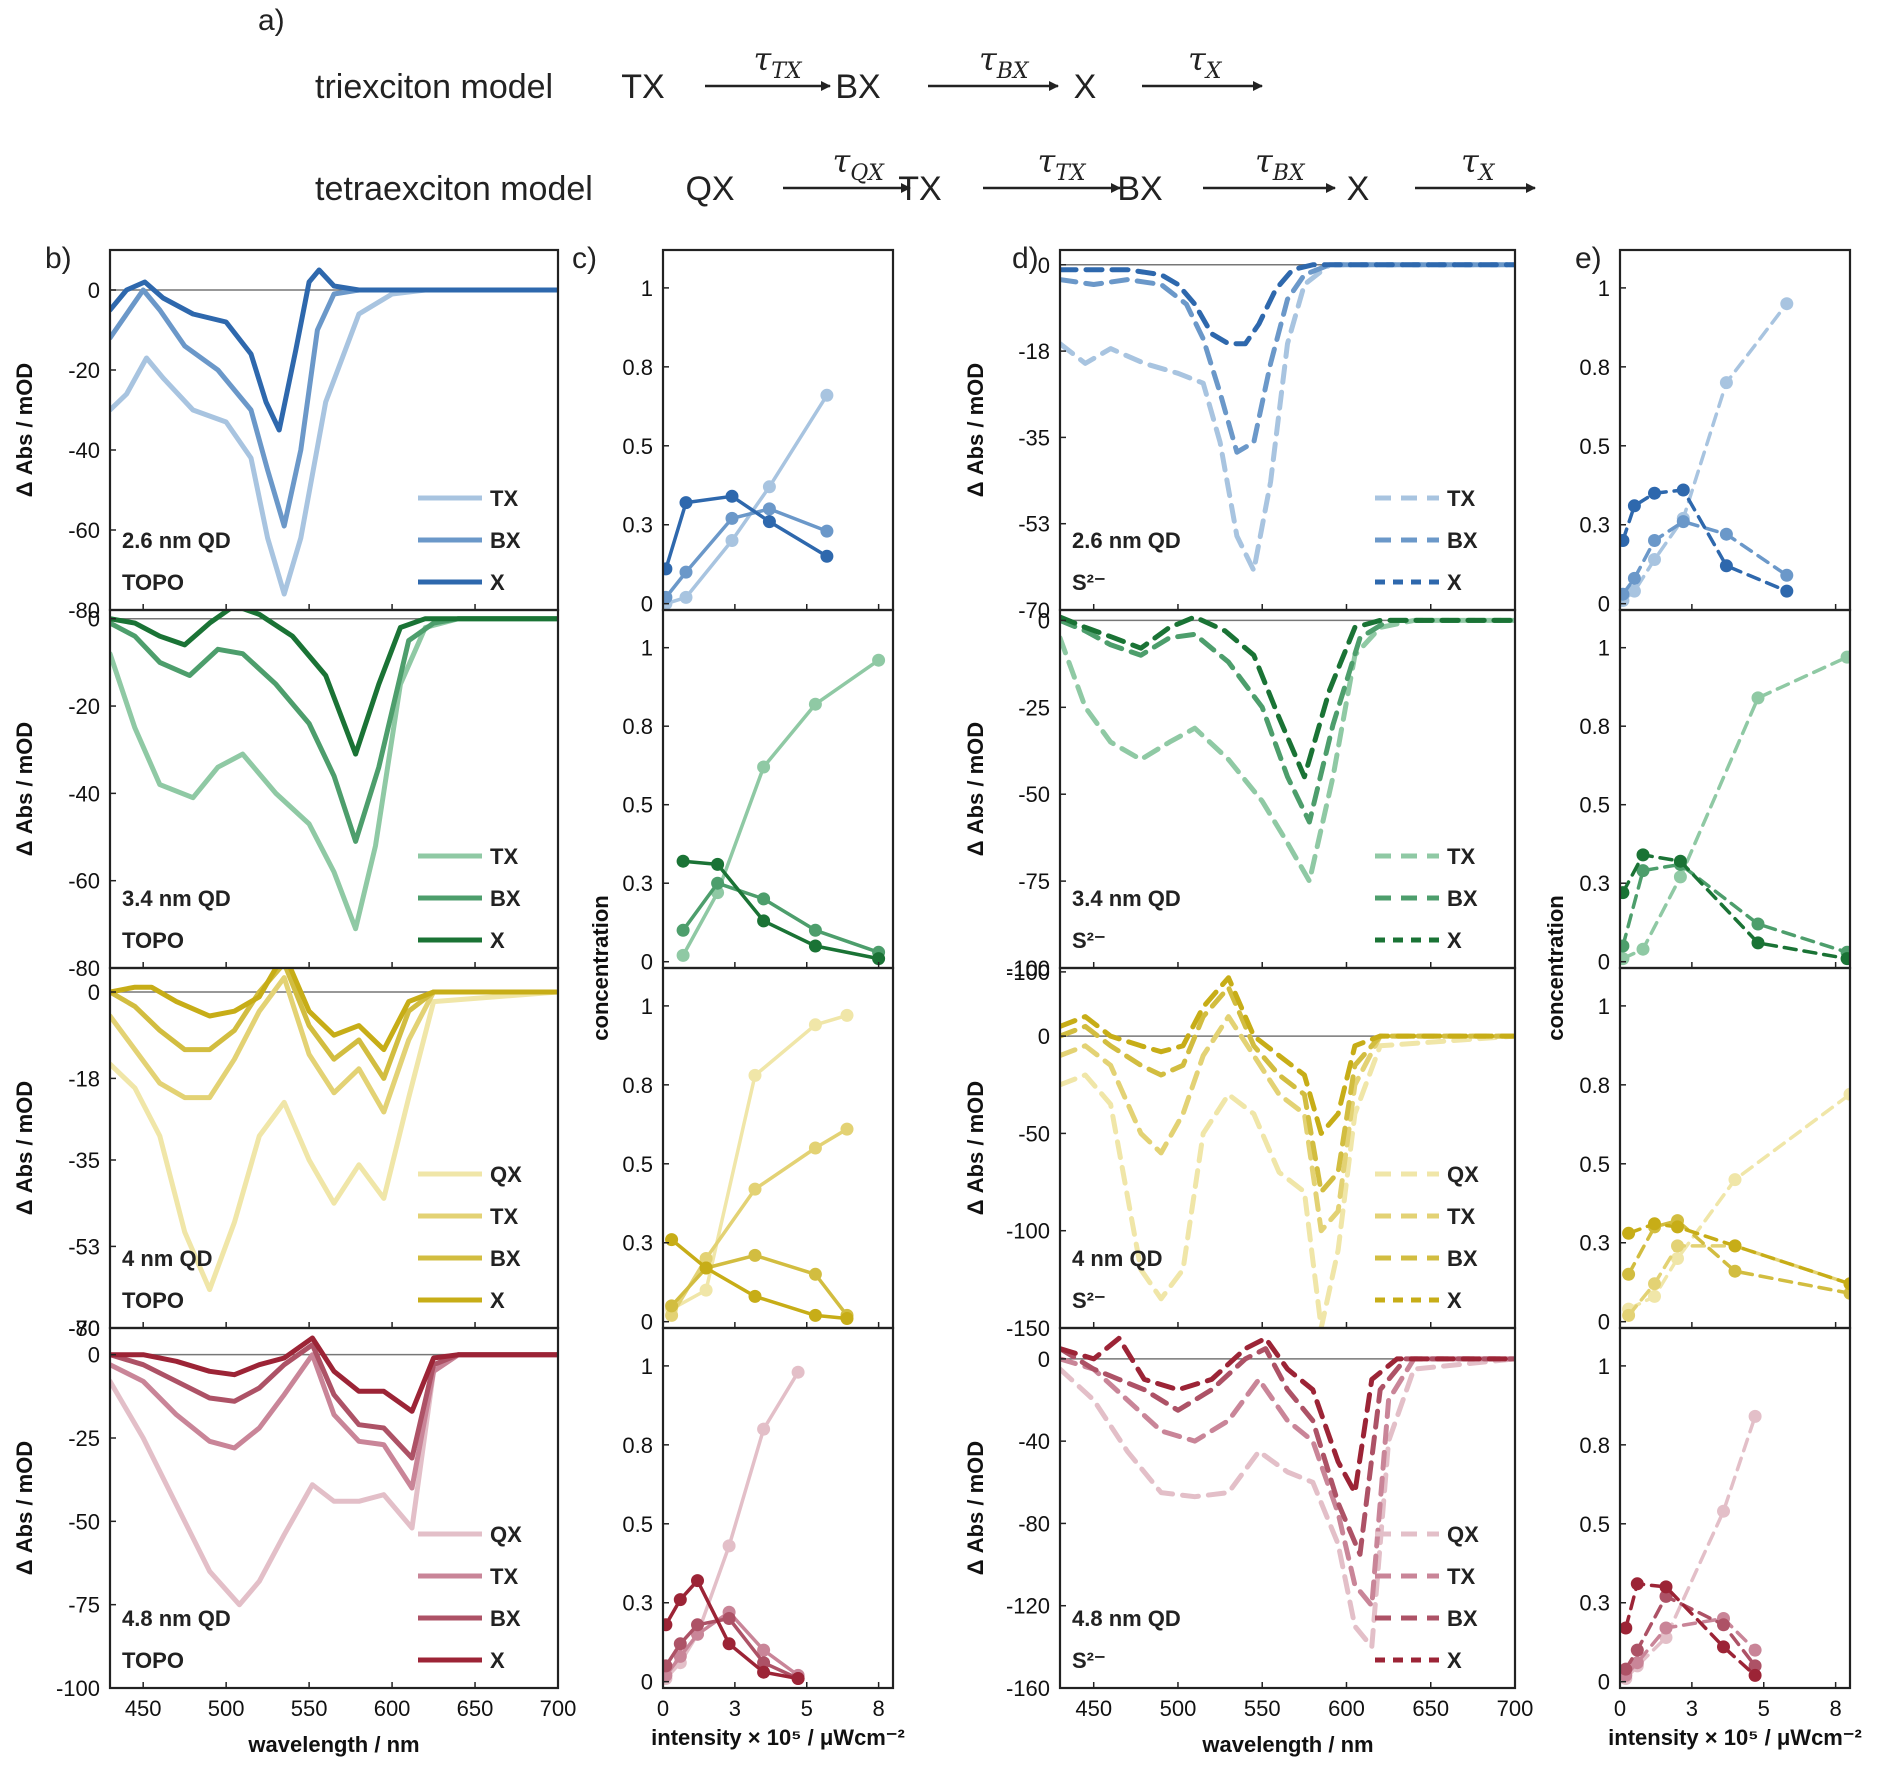 This screenshot has width=1885, height=1785. I want to click on chart-b2: 0 -20 -40 -60 -80 3.4 nm QD TOPO TX BX X, so click(314, 794).